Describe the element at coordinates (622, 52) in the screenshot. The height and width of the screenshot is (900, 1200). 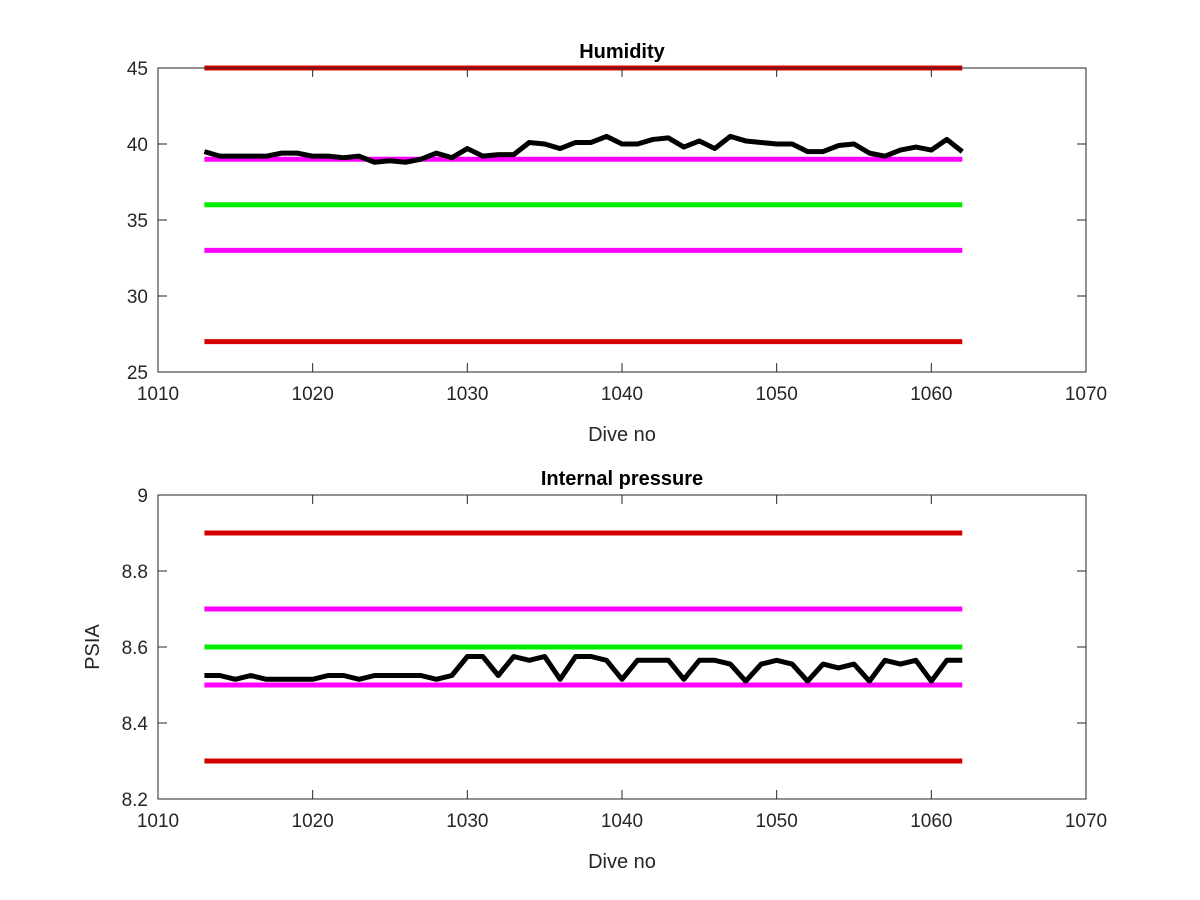
I see `chart-title: Humidity` at that location.